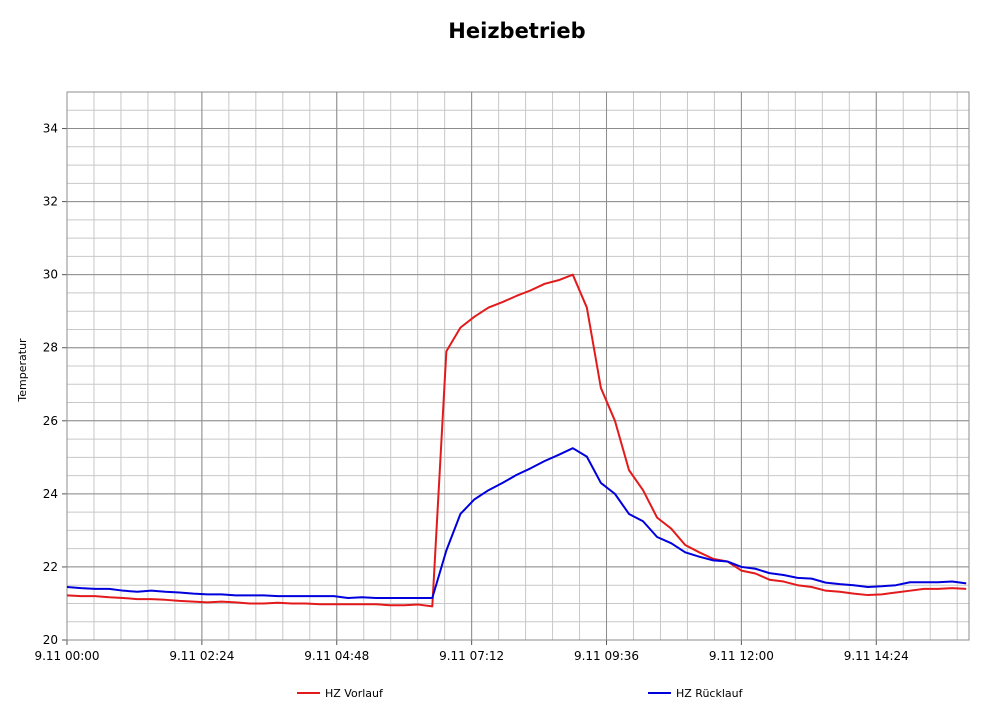  I want to click on y-tick-label: 24, so click(50, 494).